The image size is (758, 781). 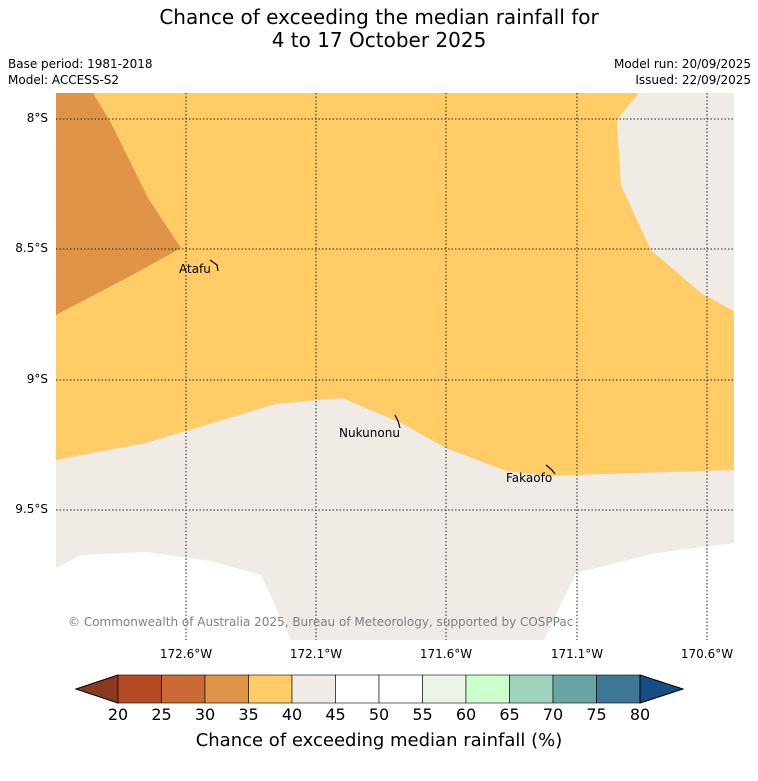 I want to click on colorbar-tick-60: 60, so click(x=466, y=714).